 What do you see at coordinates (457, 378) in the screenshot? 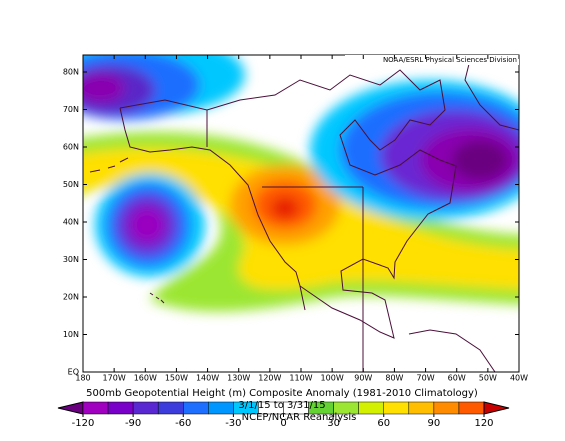
I see `lon-label: 60W` at bounding box center [457, 378].